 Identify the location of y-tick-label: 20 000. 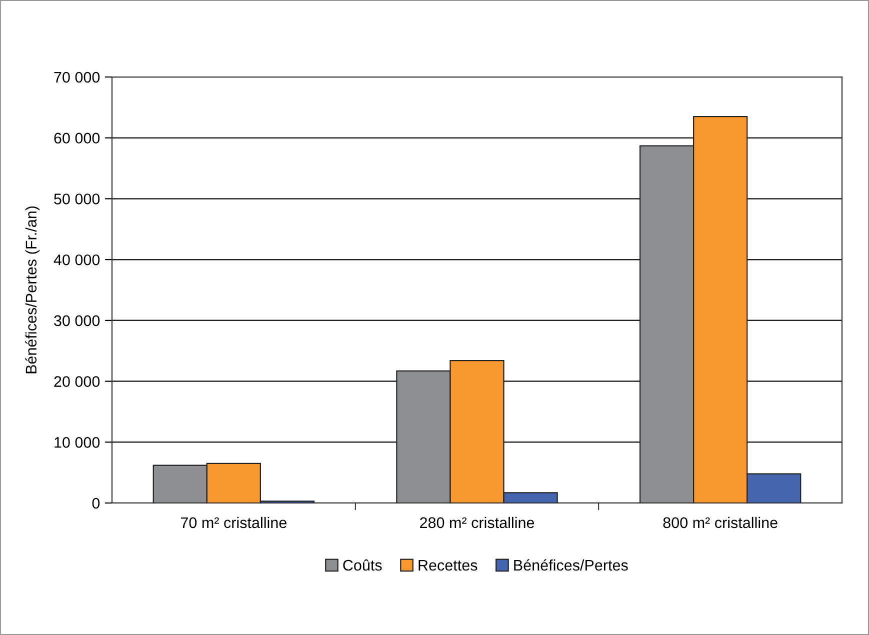
(77, 381).